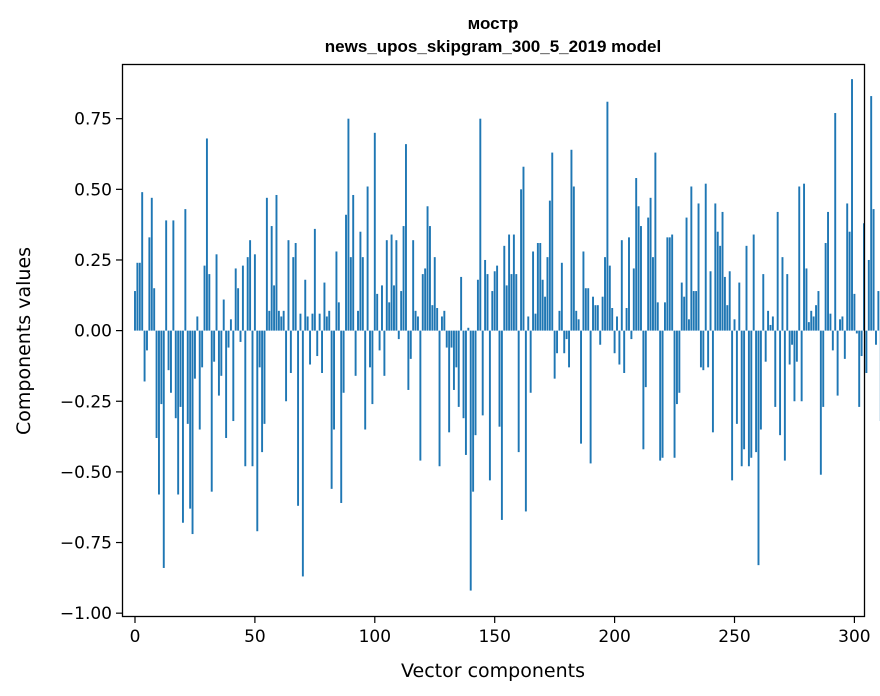  Describe the element at coordinates (614, 637) in the screenshot. I see `x-tick-label: 200` at that location.